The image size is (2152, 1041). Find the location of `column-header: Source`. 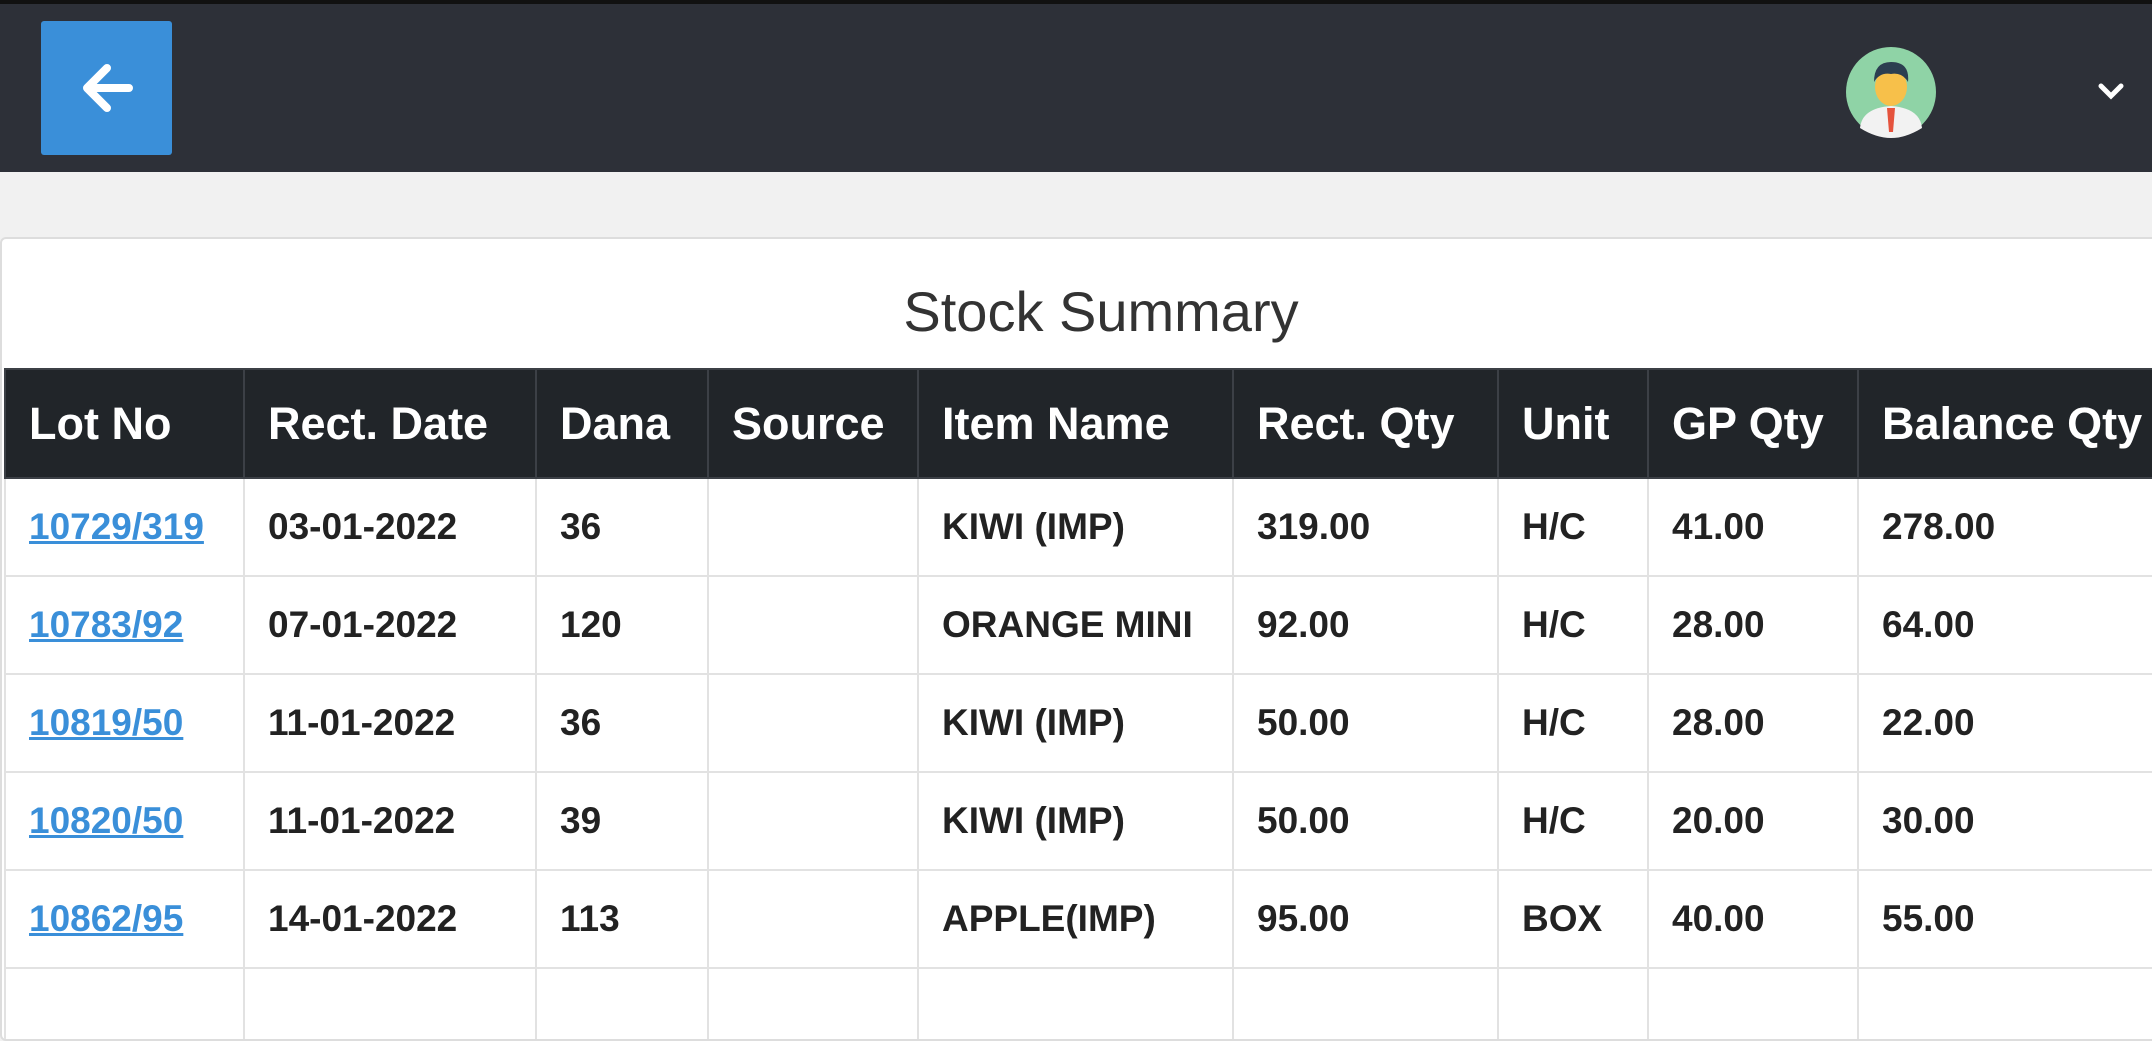

column-header: Source is located at coordinates (813, 423).